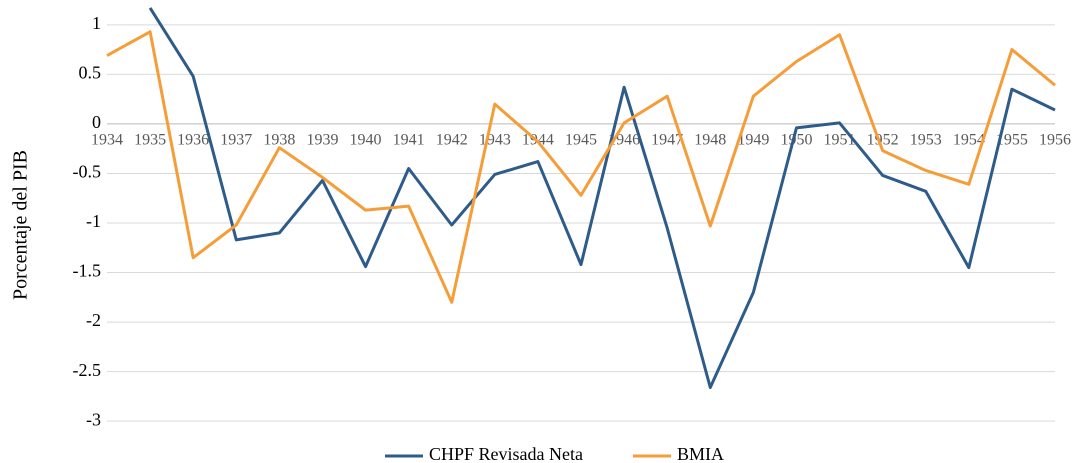  I want to click on y-tick-label: 1, so click(96, 23).